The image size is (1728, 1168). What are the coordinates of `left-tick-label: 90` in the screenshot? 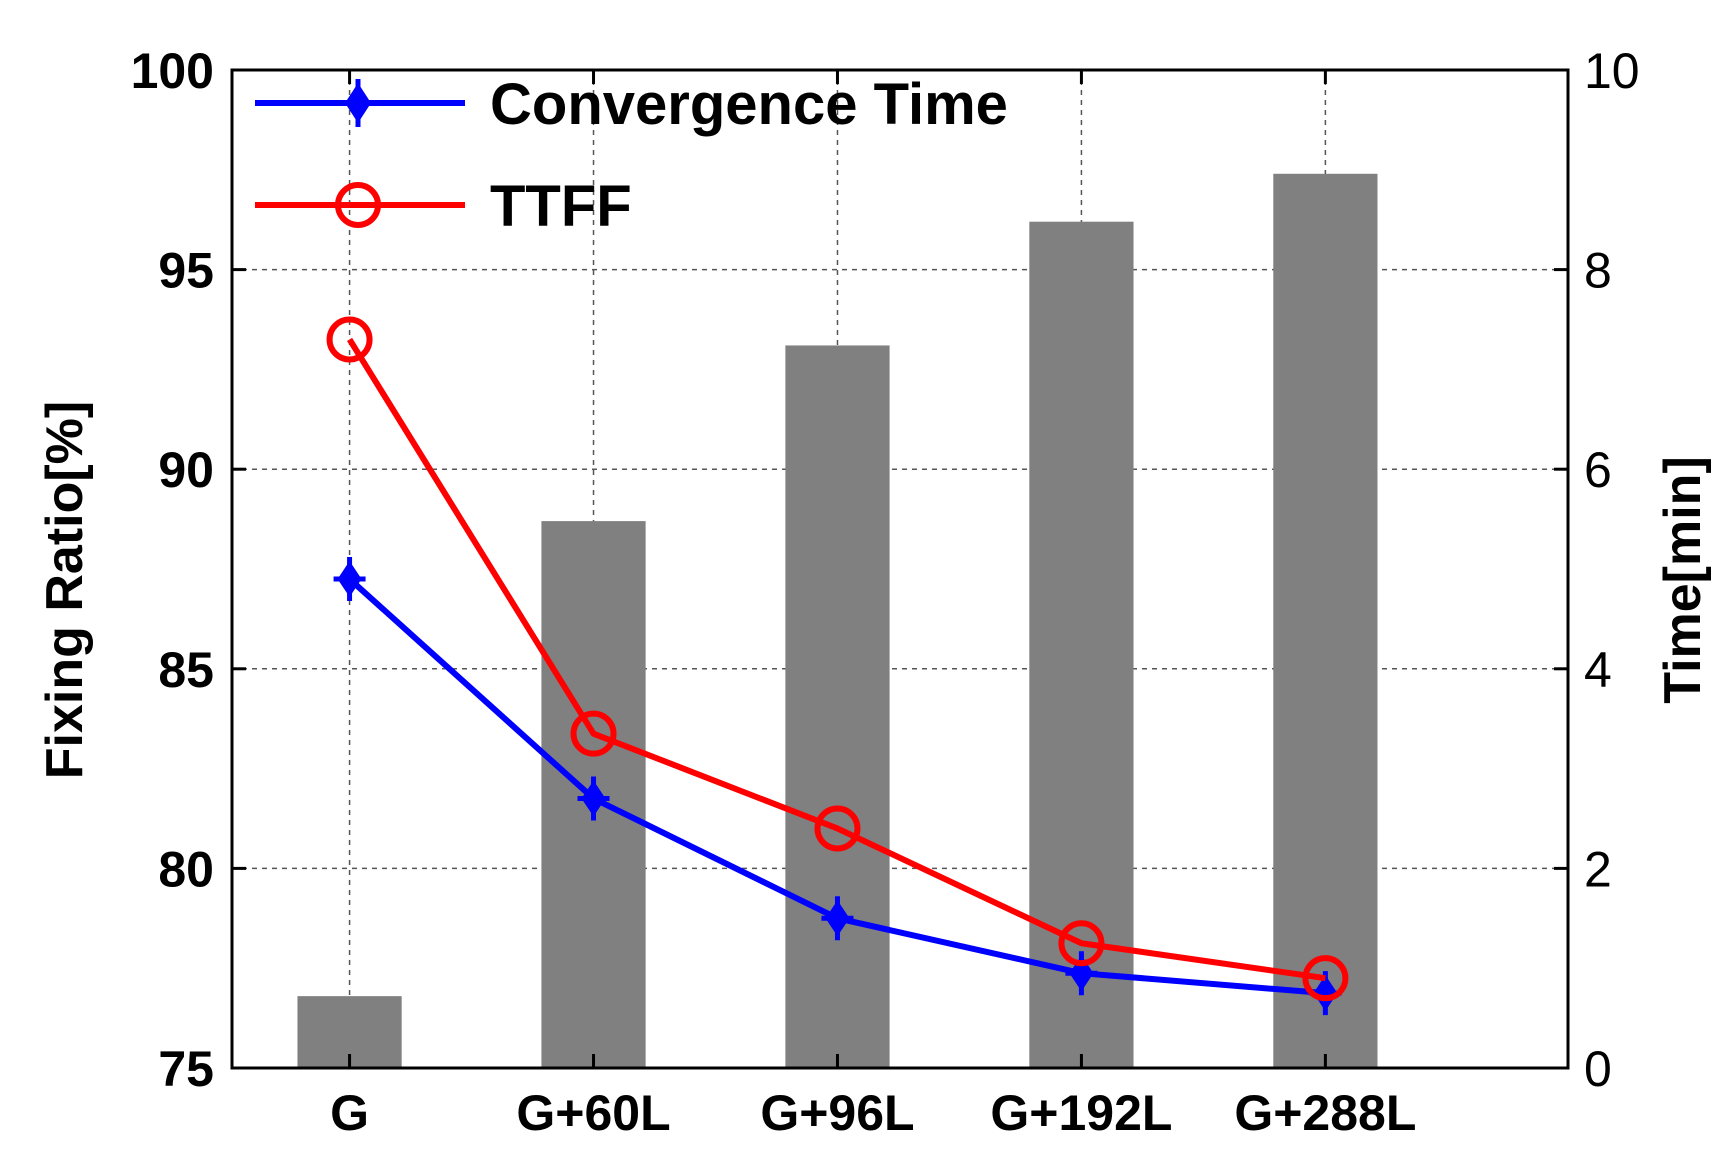 It's located at (186, 470).